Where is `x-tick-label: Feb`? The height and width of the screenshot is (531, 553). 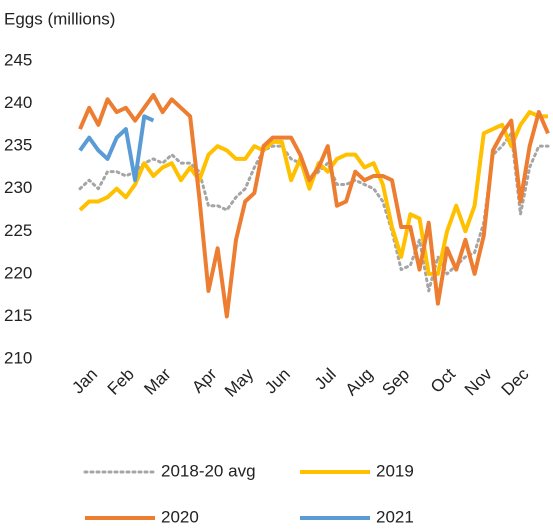
x-tick-label: Feb is located at coordinates (121, 382).